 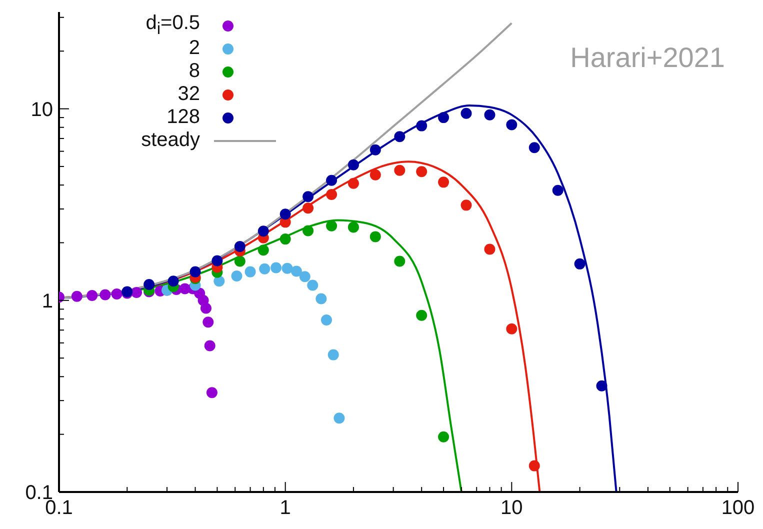 I want to click on legend-label: d$_{i}$=0.5, so click(x=173, y=25).